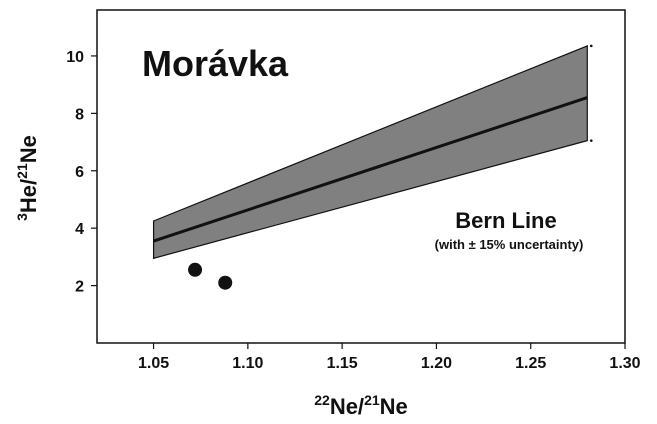 The width and height of the screenshot is (657, 424). Describe the element at coordinates (75, 57) in the screenshot. I see `y-tick-label-5: 10` at that location.